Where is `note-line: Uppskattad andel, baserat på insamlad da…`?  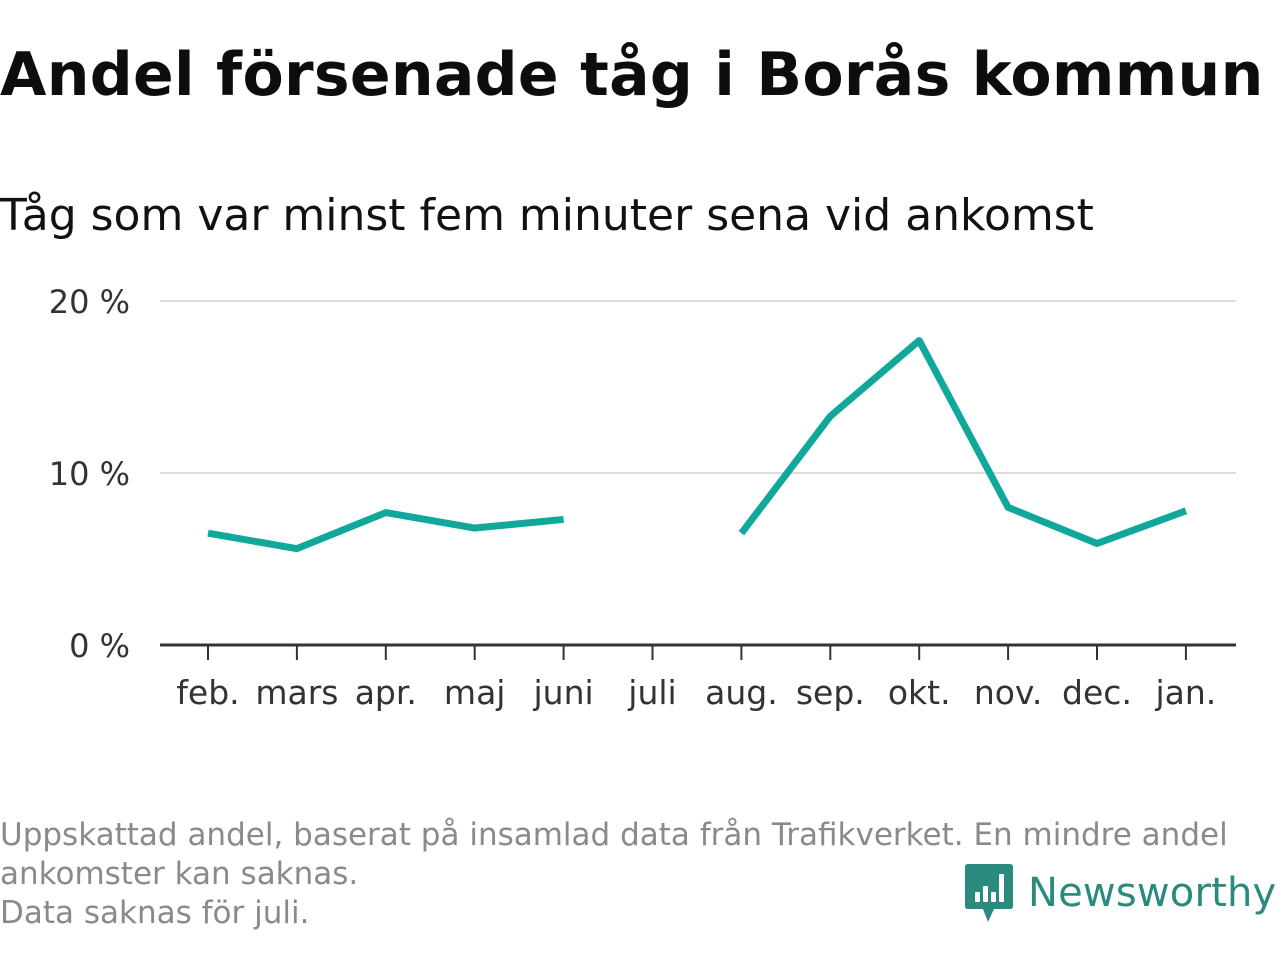
note-line: Uppskattad andel, baserat på insamlad da… is located at coordinates (614, 835).